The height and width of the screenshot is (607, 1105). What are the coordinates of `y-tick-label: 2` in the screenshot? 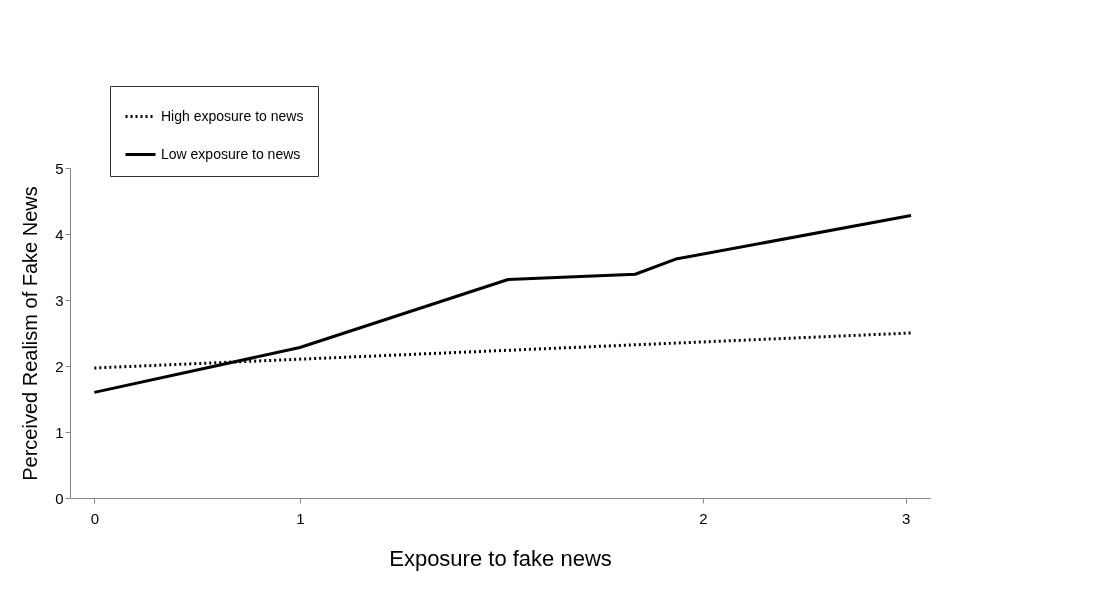 It's located at (59, 366).